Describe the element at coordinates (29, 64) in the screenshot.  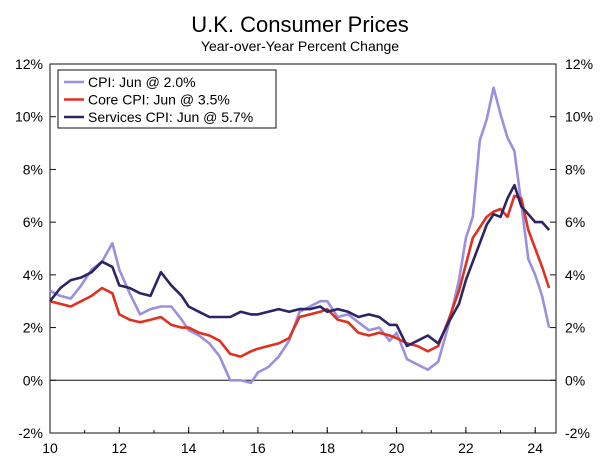
I see `y-tick-label-left: 12%` at that location.